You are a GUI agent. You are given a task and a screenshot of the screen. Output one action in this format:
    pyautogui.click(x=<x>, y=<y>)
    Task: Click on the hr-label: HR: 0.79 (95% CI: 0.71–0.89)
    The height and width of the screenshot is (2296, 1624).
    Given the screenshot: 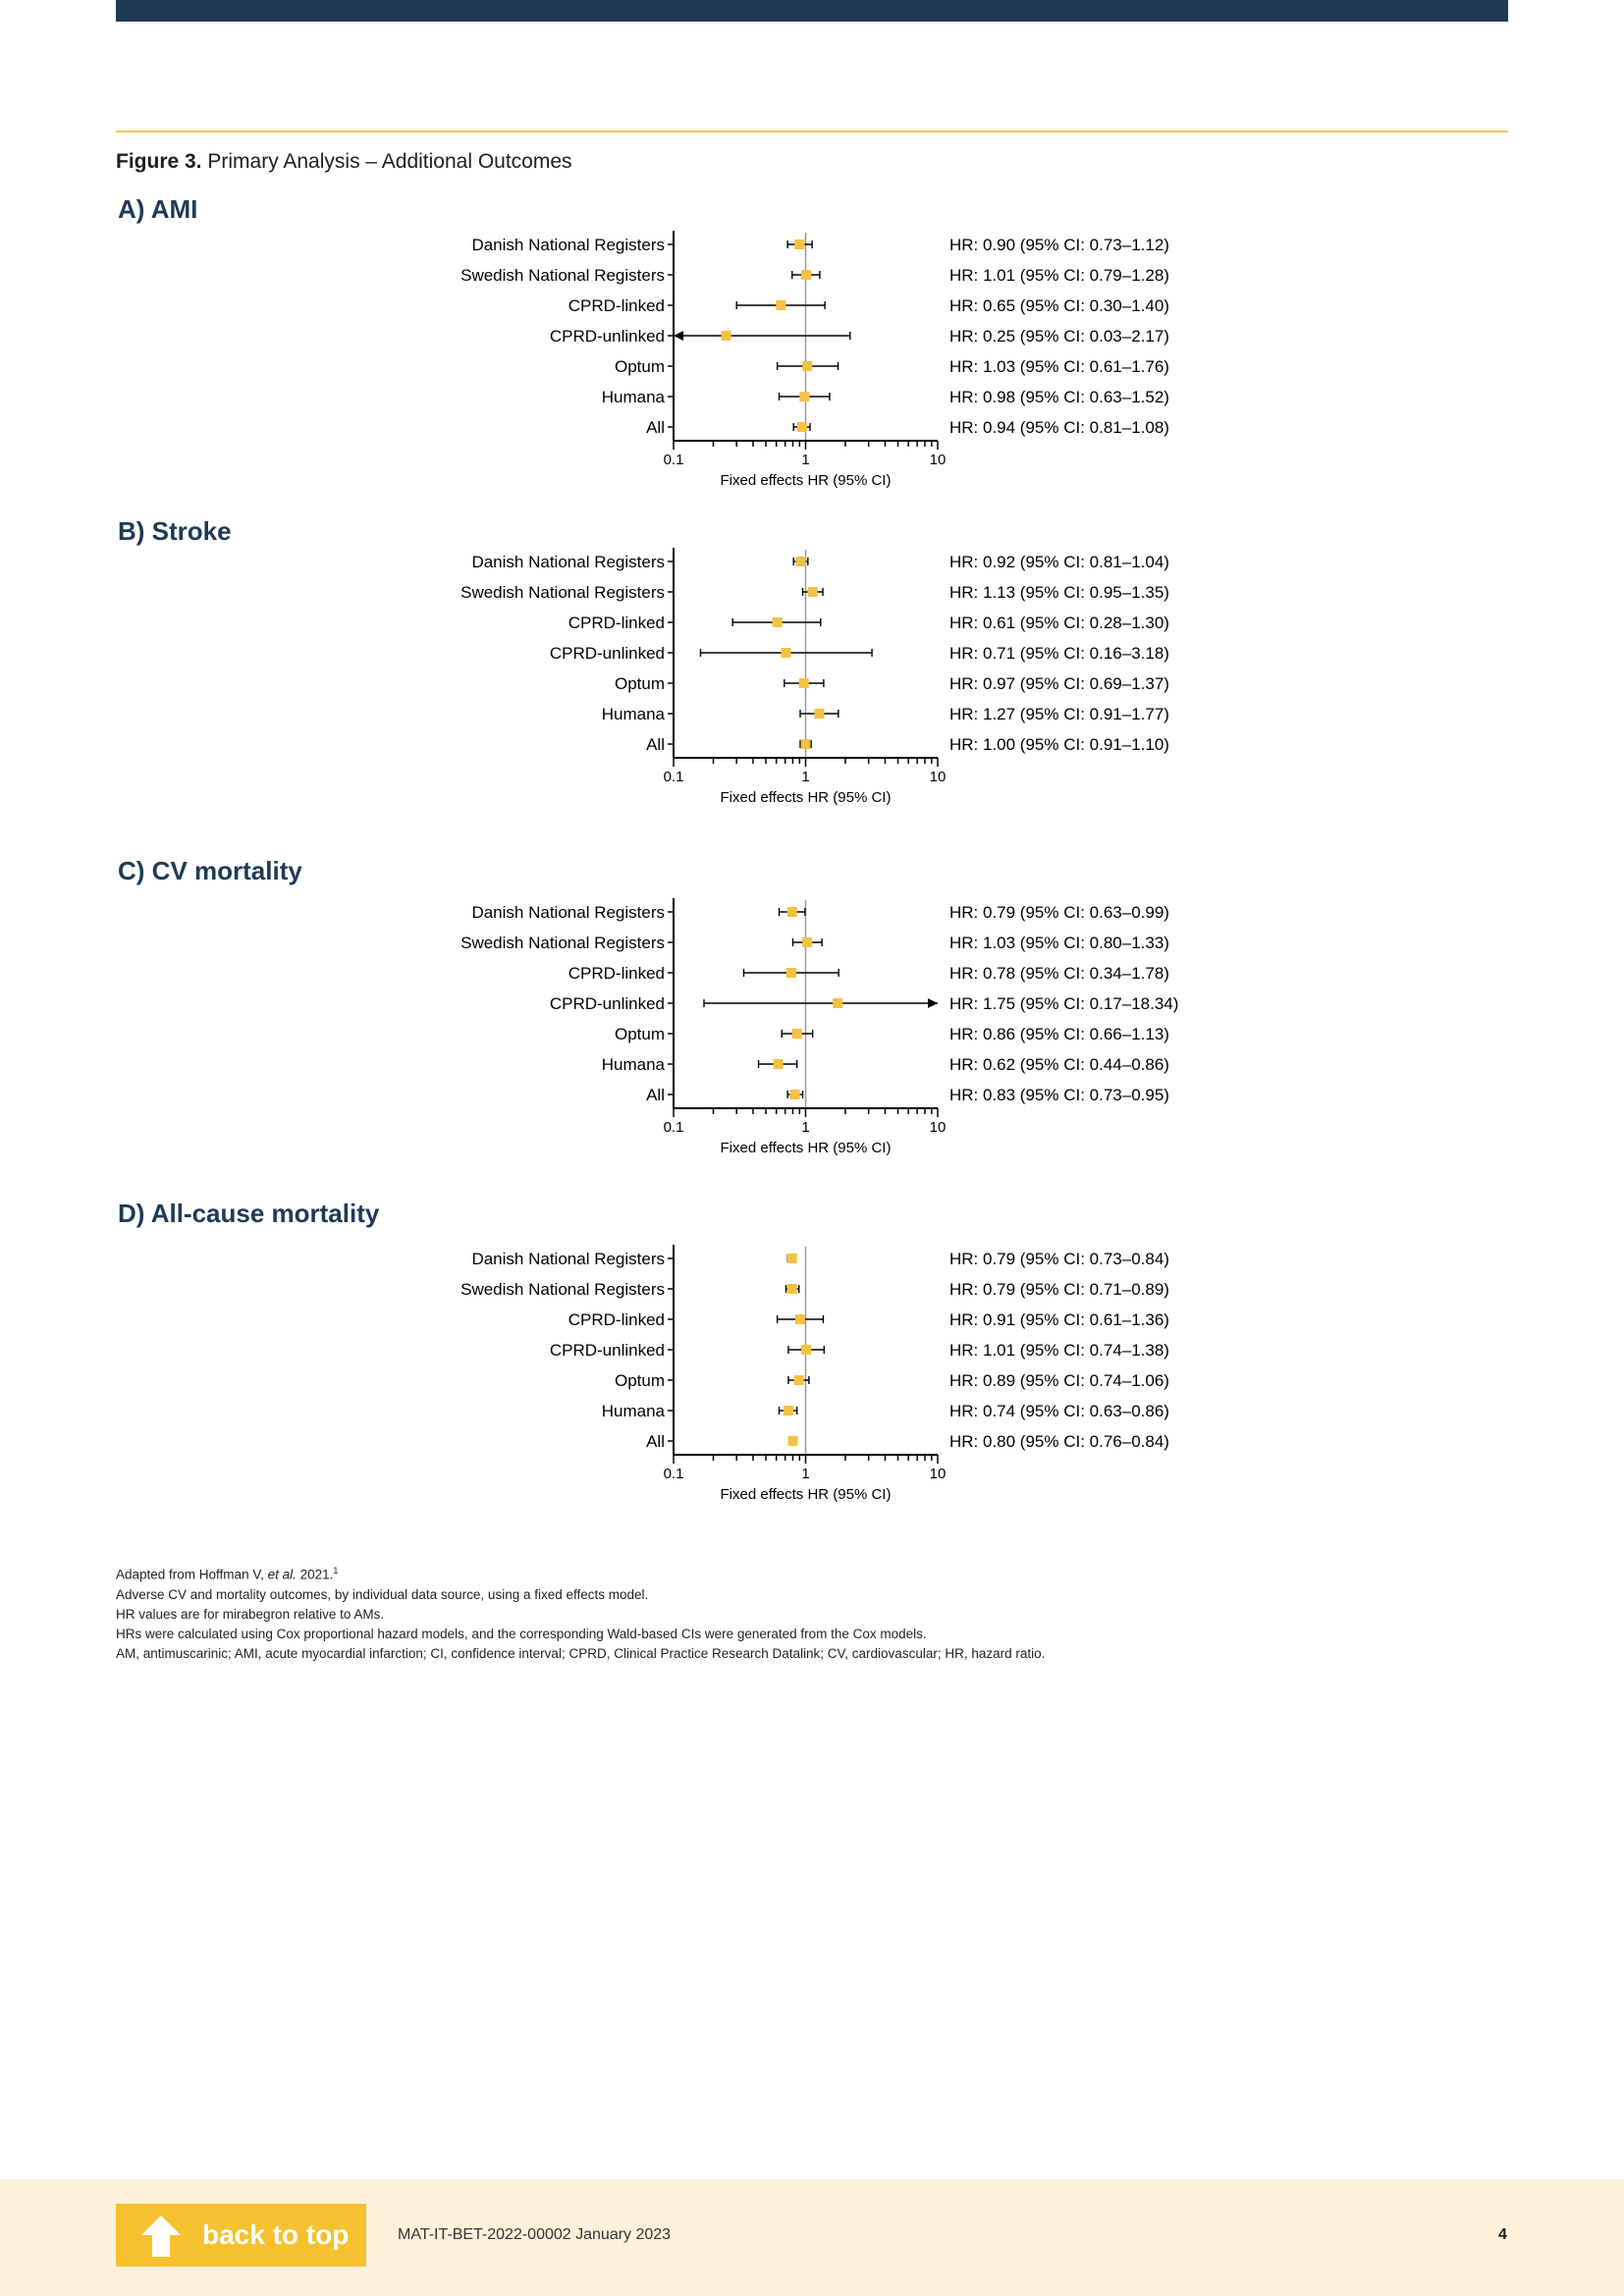 What is the action you would take?
    pyautogui.click(x=1059, y=1290)
    